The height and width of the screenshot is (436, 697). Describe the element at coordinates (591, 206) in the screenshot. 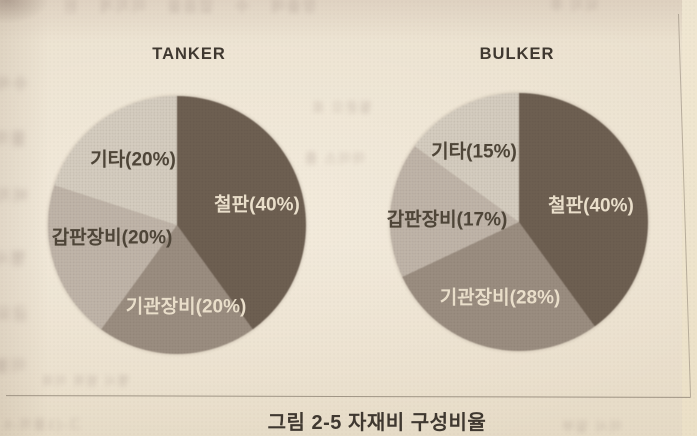

I see `slice-label-bulker-cheolpan: 철판(40%)` at that location.